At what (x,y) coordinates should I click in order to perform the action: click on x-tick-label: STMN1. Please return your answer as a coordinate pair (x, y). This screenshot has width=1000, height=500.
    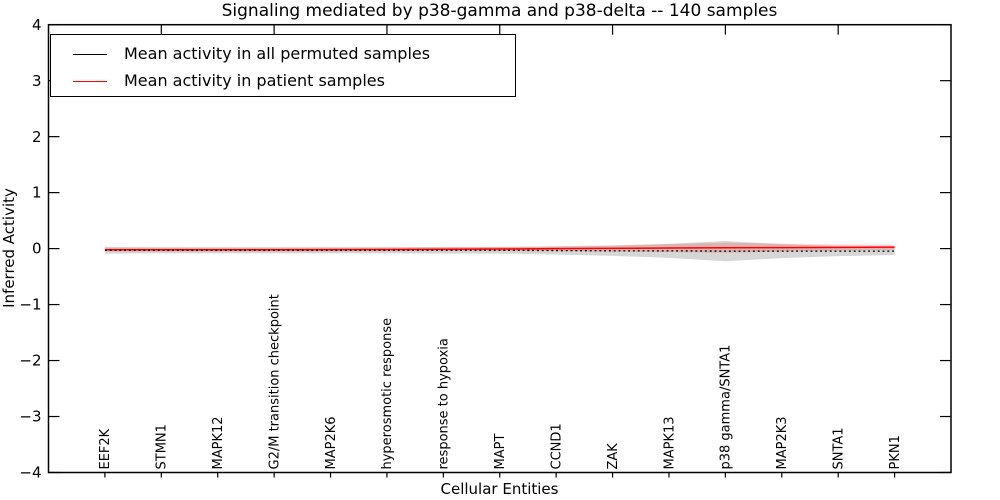
    Looking at the image, I should click on (162, 446).